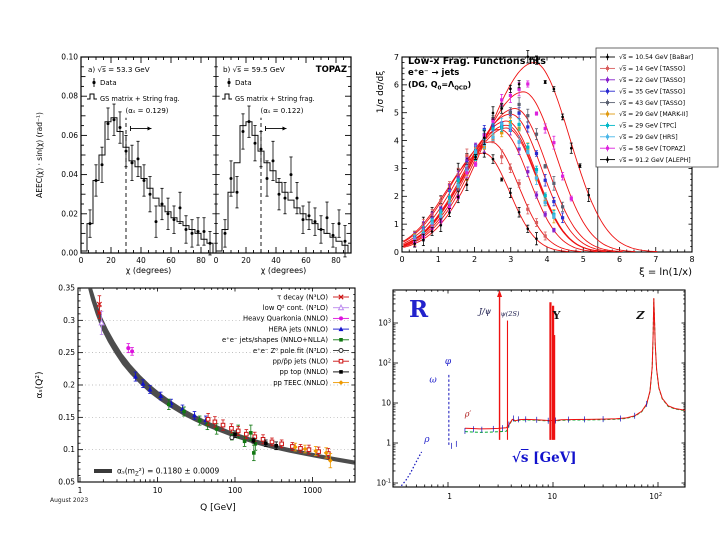 This screenshot has width=727, height=545. I want to click on tick-label: 0.15, so click(66, 417).